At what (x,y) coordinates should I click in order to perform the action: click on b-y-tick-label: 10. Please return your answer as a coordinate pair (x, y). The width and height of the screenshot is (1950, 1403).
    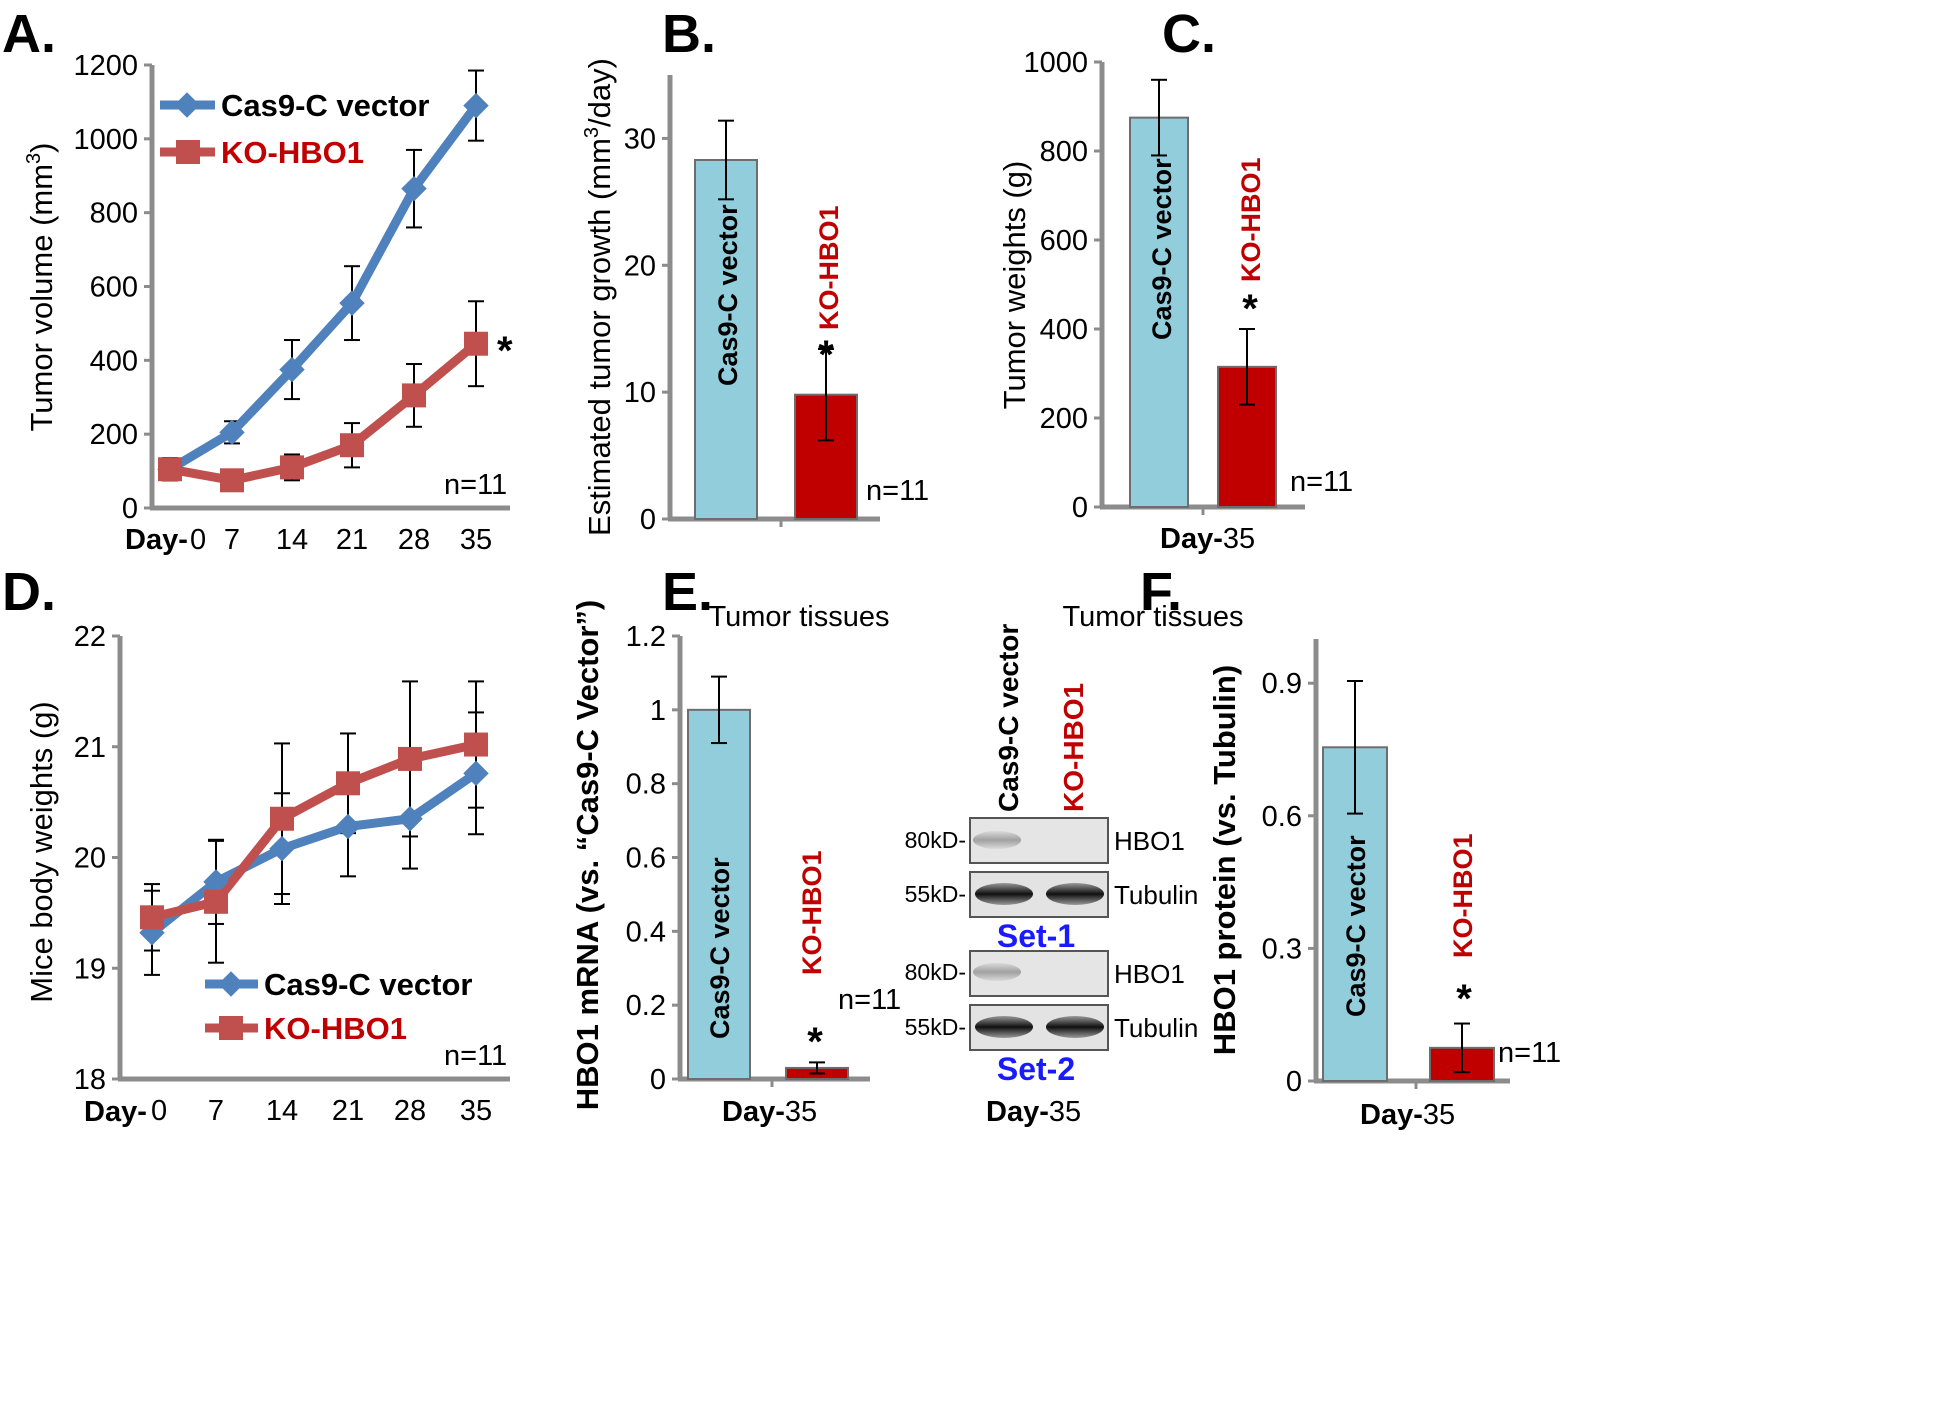
    Looking at the image, I should click on (640, 393).